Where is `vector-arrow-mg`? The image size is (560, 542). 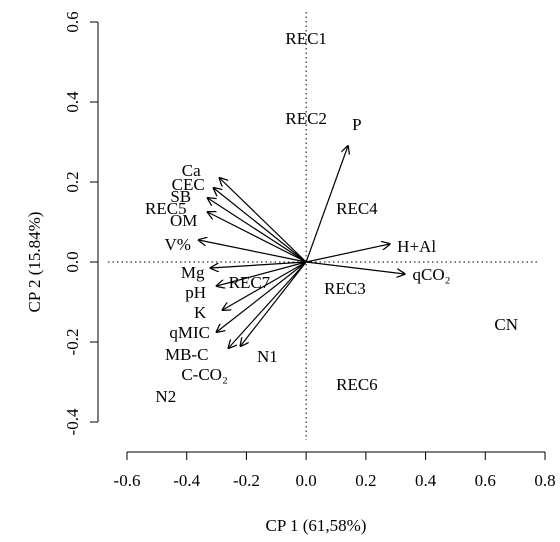 vector-arrow-mg is located at coordinates (259, 264).